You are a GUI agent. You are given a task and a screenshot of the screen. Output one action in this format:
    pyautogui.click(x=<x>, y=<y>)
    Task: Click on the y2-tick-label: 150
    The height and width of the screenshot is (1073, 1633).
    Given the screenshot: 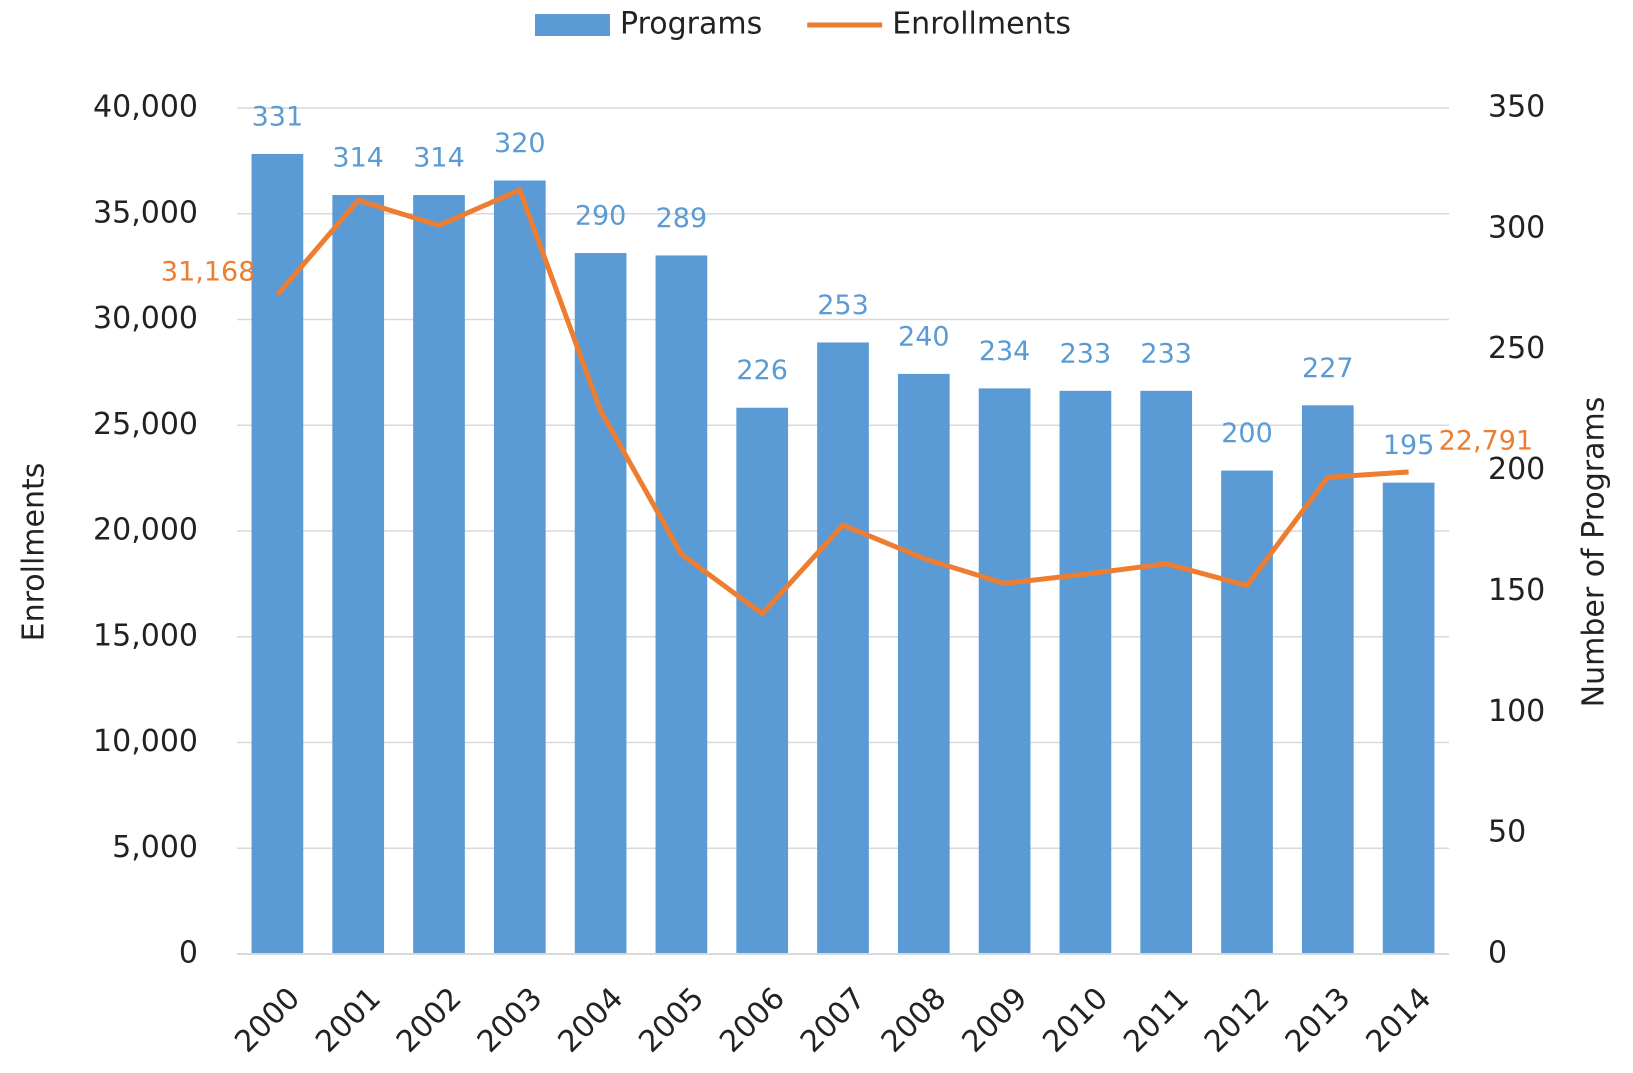 What is the action you would take?
    pyautogui.click(x=1516, y=590)
    